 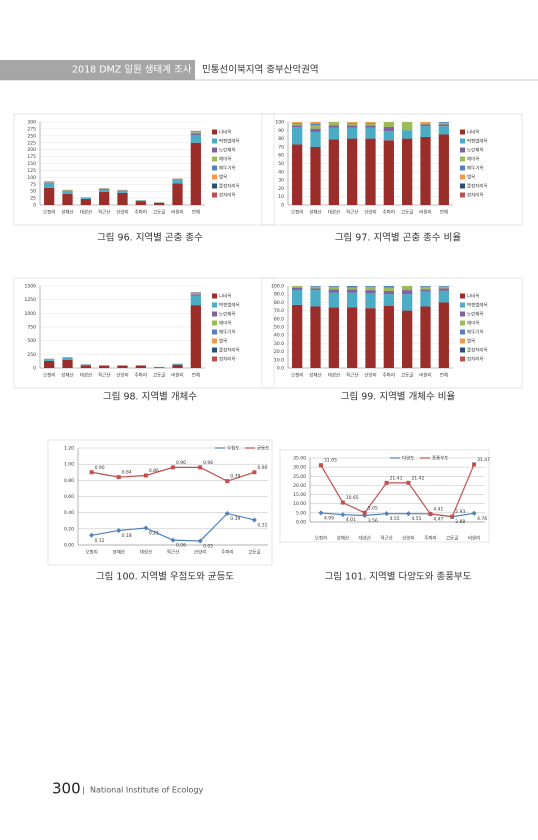 What do you see at coordinates (279, 360) in the screenshot?
I see `y-tick-label: 10.0` at bounding box center [279, 360].